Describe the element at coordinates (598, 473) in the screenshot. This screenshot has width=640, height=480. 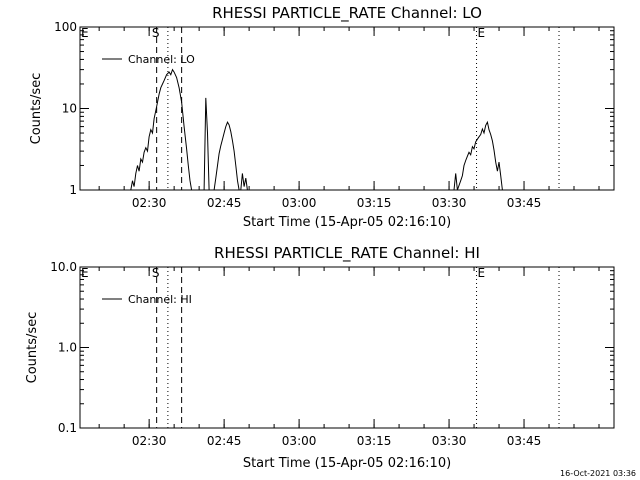
I see `footer-timestamp: 16-Oct-2021 03:36` at that location.